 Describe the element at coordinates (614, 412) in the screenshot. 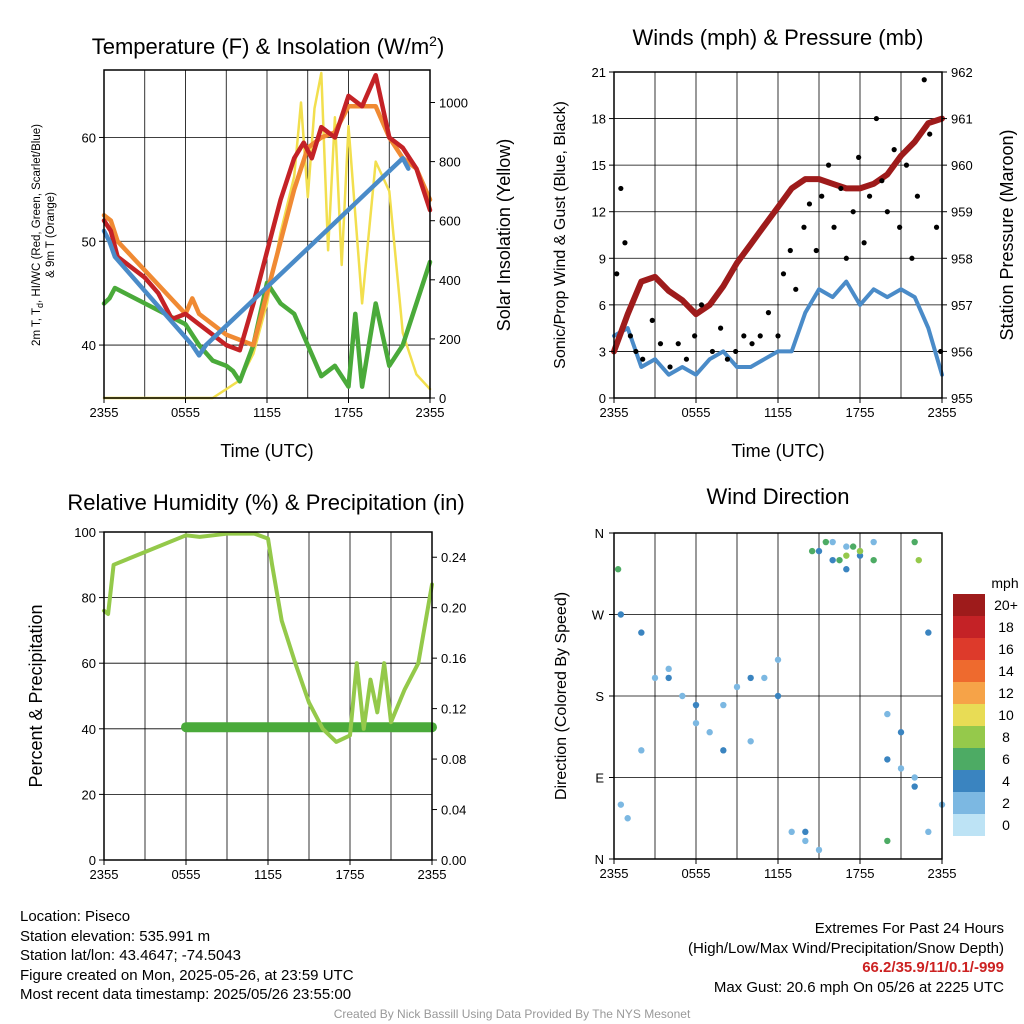

I see `winds-xtick-label: 2355` at that location.